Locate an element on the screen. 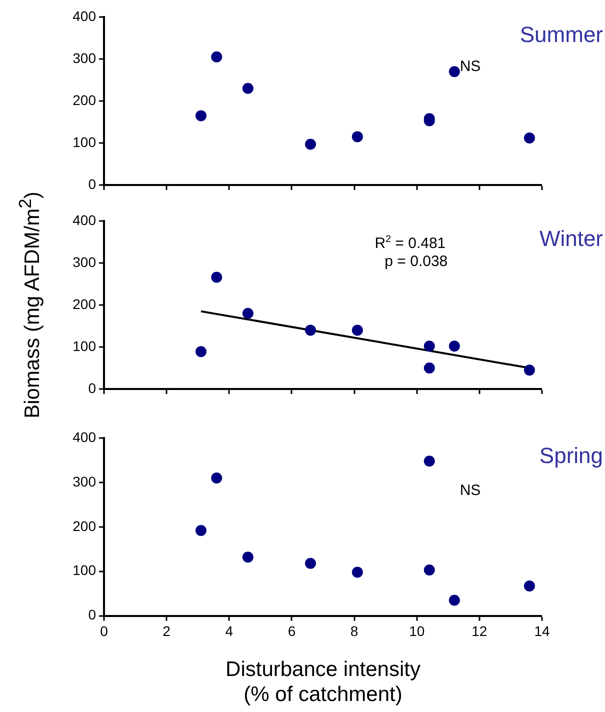  x-tick-label: 14 is located at coordinates (542, 631).